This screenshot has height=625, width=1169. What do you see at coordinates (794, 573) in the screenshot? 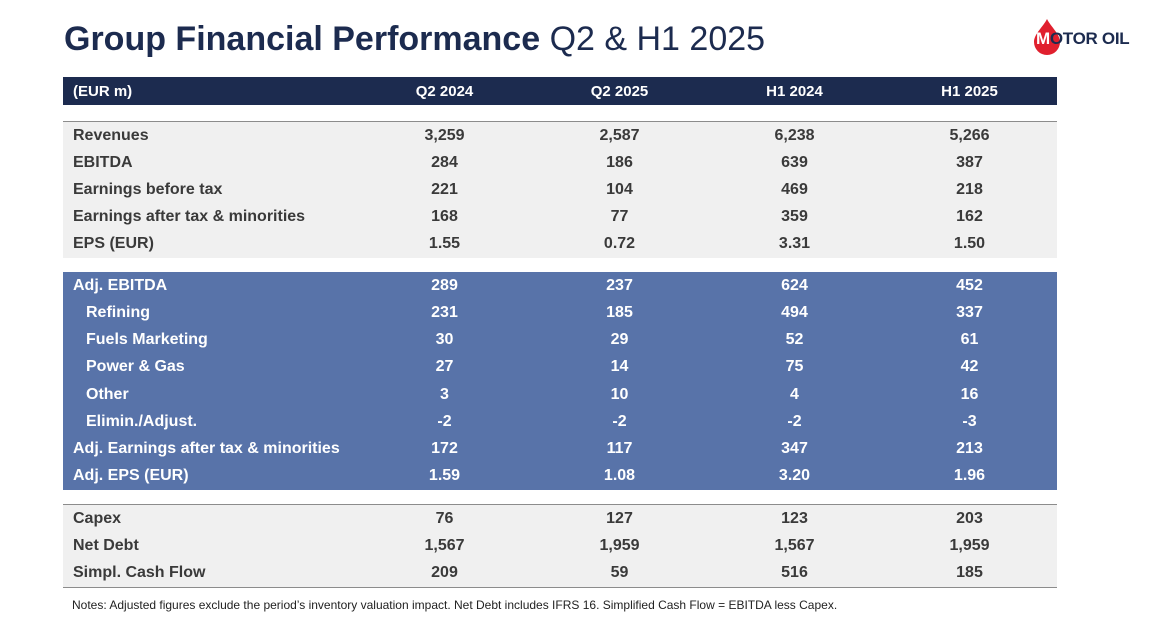
I see `cell-value: 516` at bounding box center [794, 573].